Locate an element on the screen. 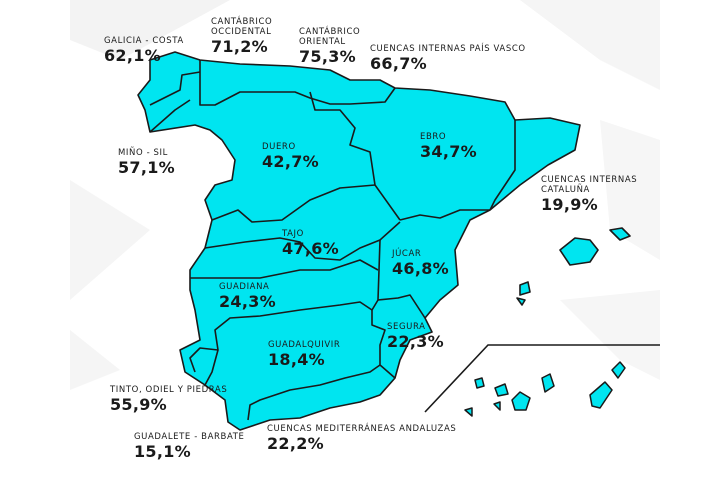 This screenshot has height=480, width=720. basin-value: 22,3% is located at coordinates (416, 341).